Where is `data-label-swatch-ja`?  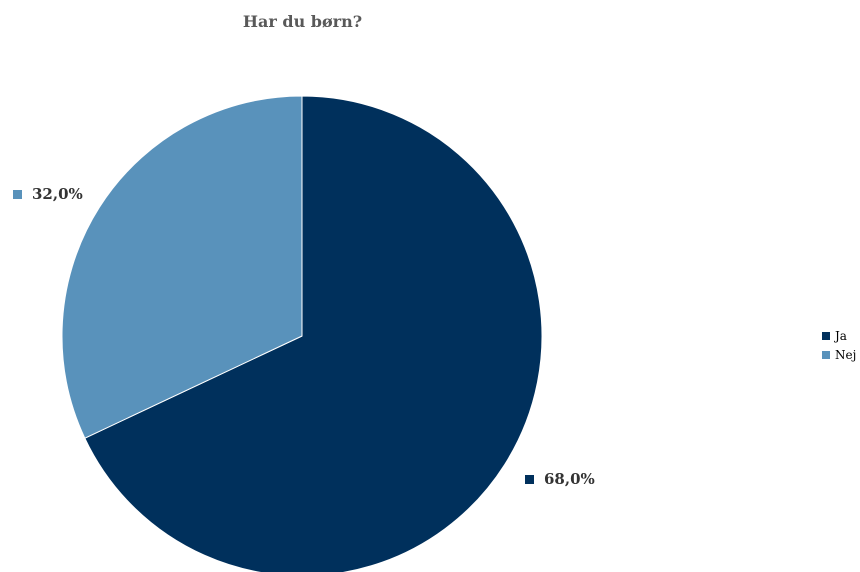 data-label-swatch-ja is located at coordinates (529, 479).